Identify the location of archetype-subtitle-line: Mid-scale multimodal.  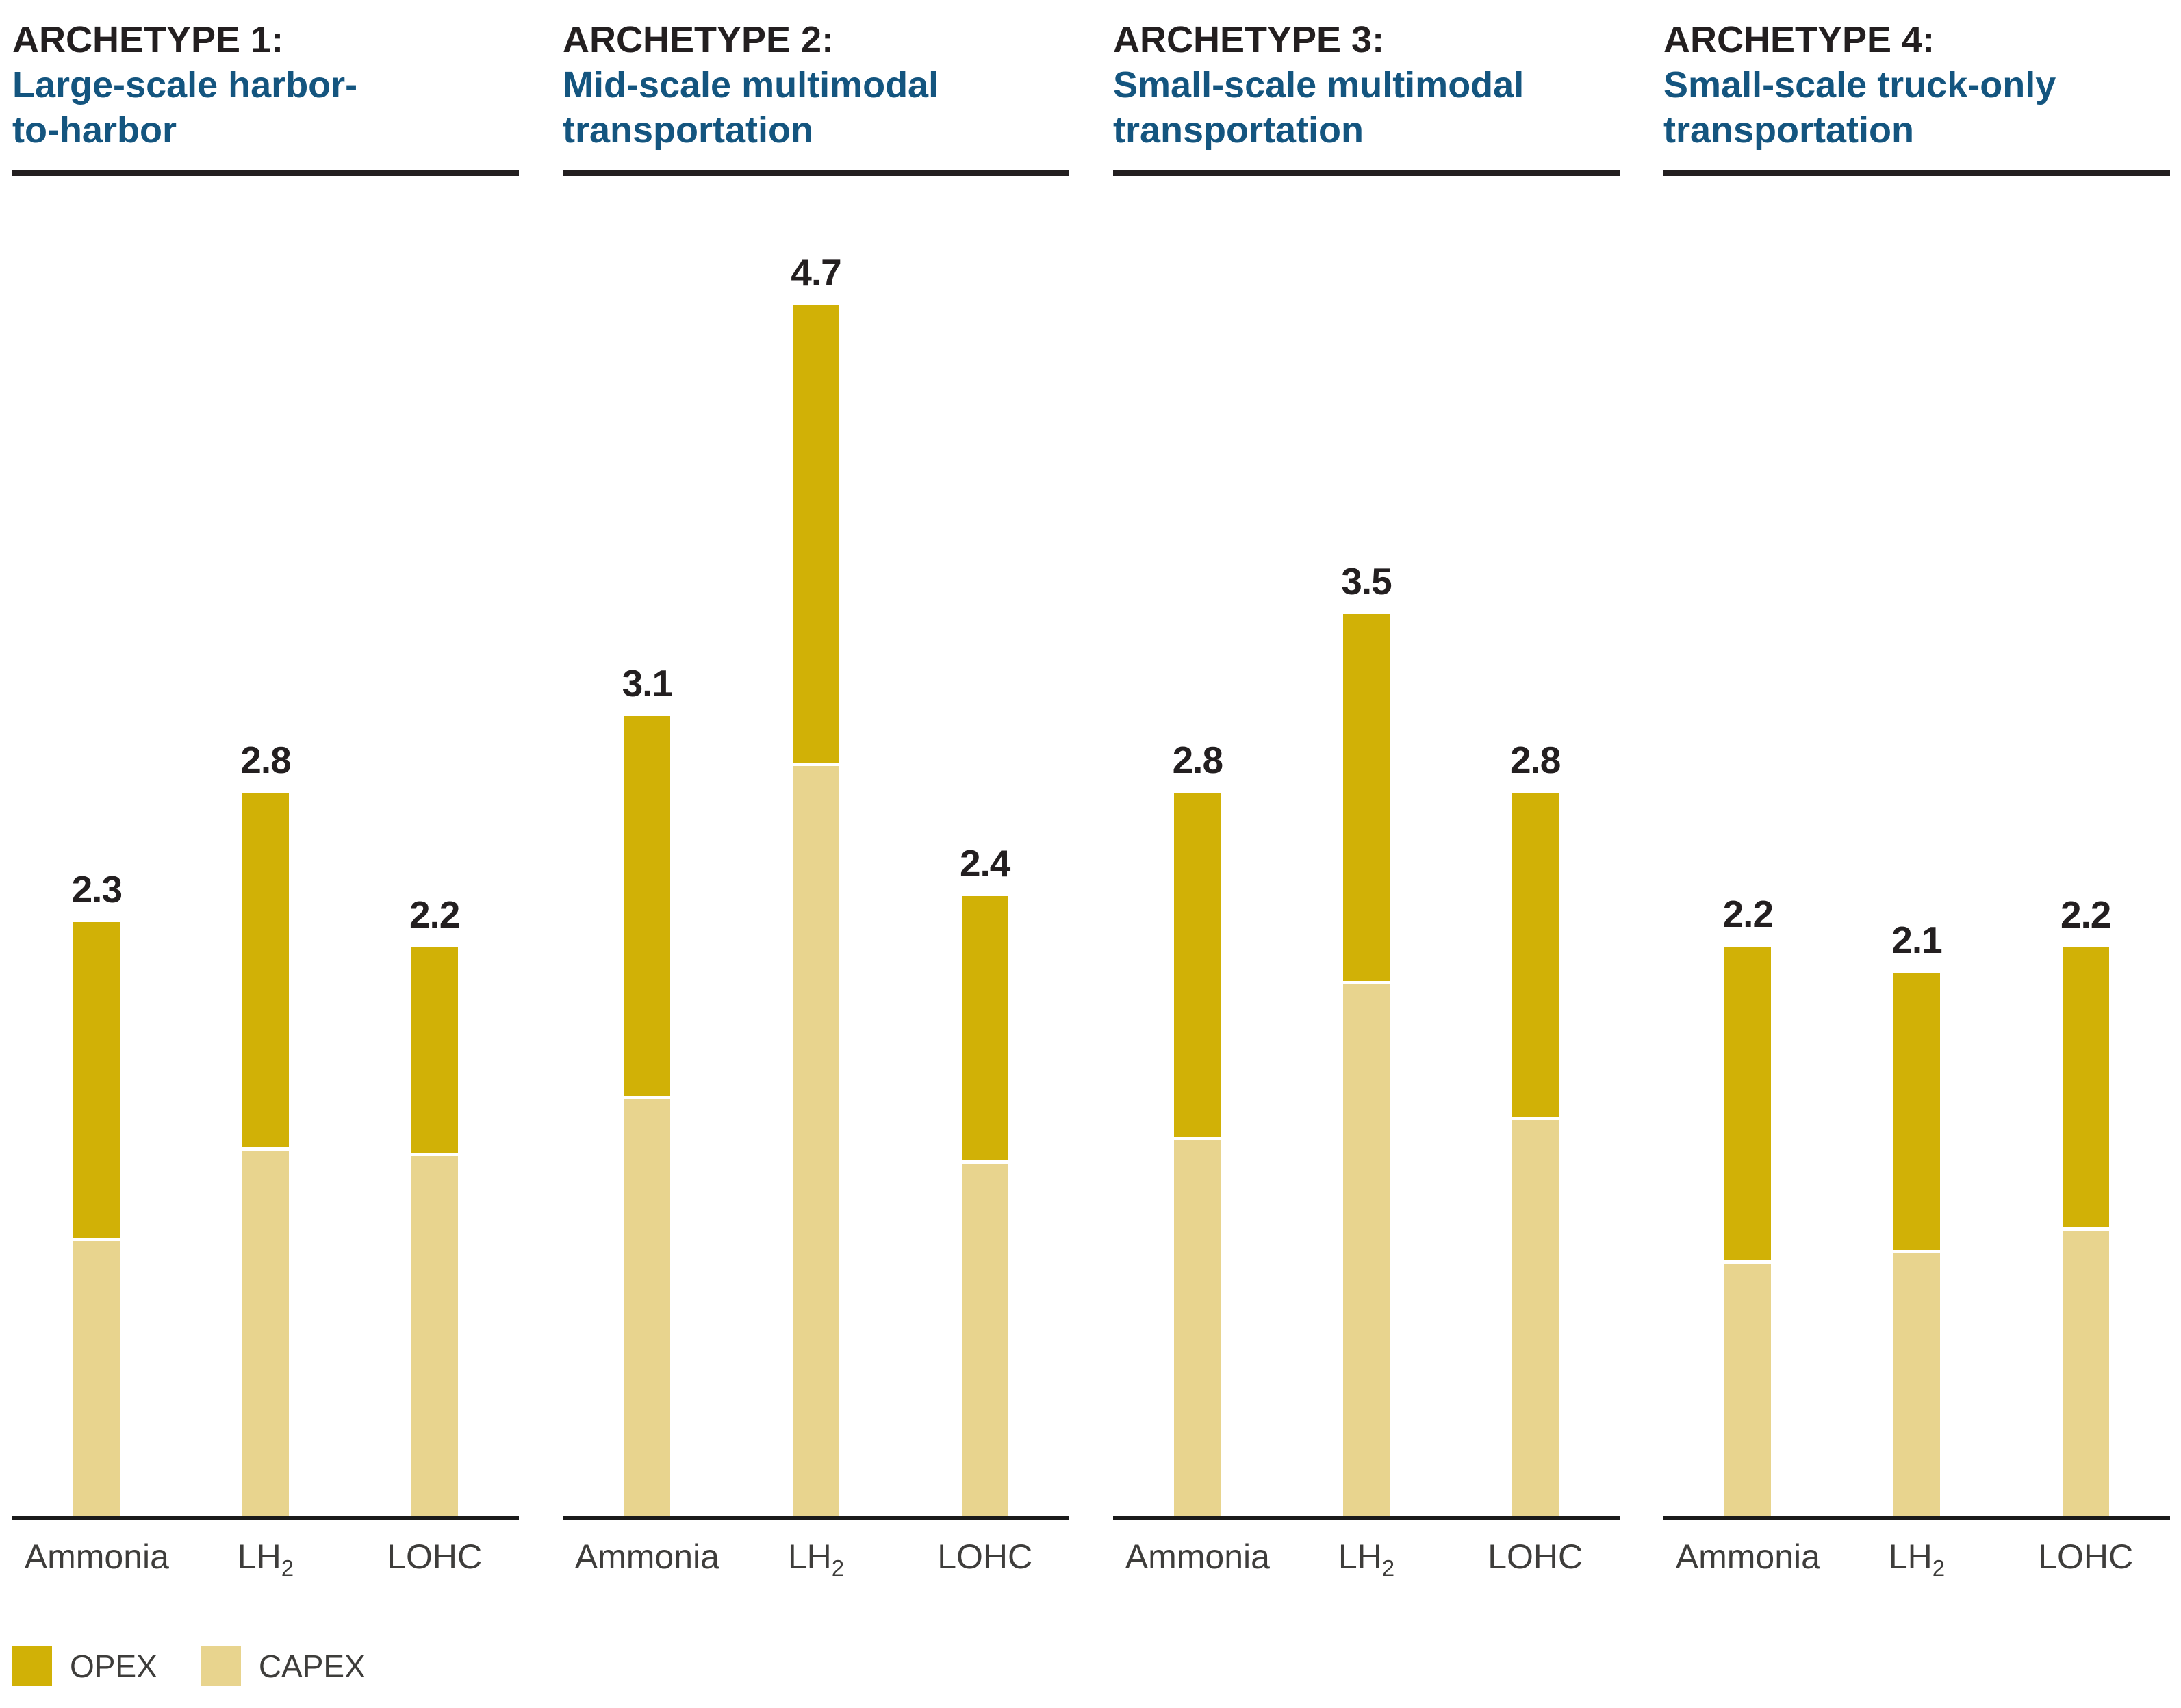
(751, 84).